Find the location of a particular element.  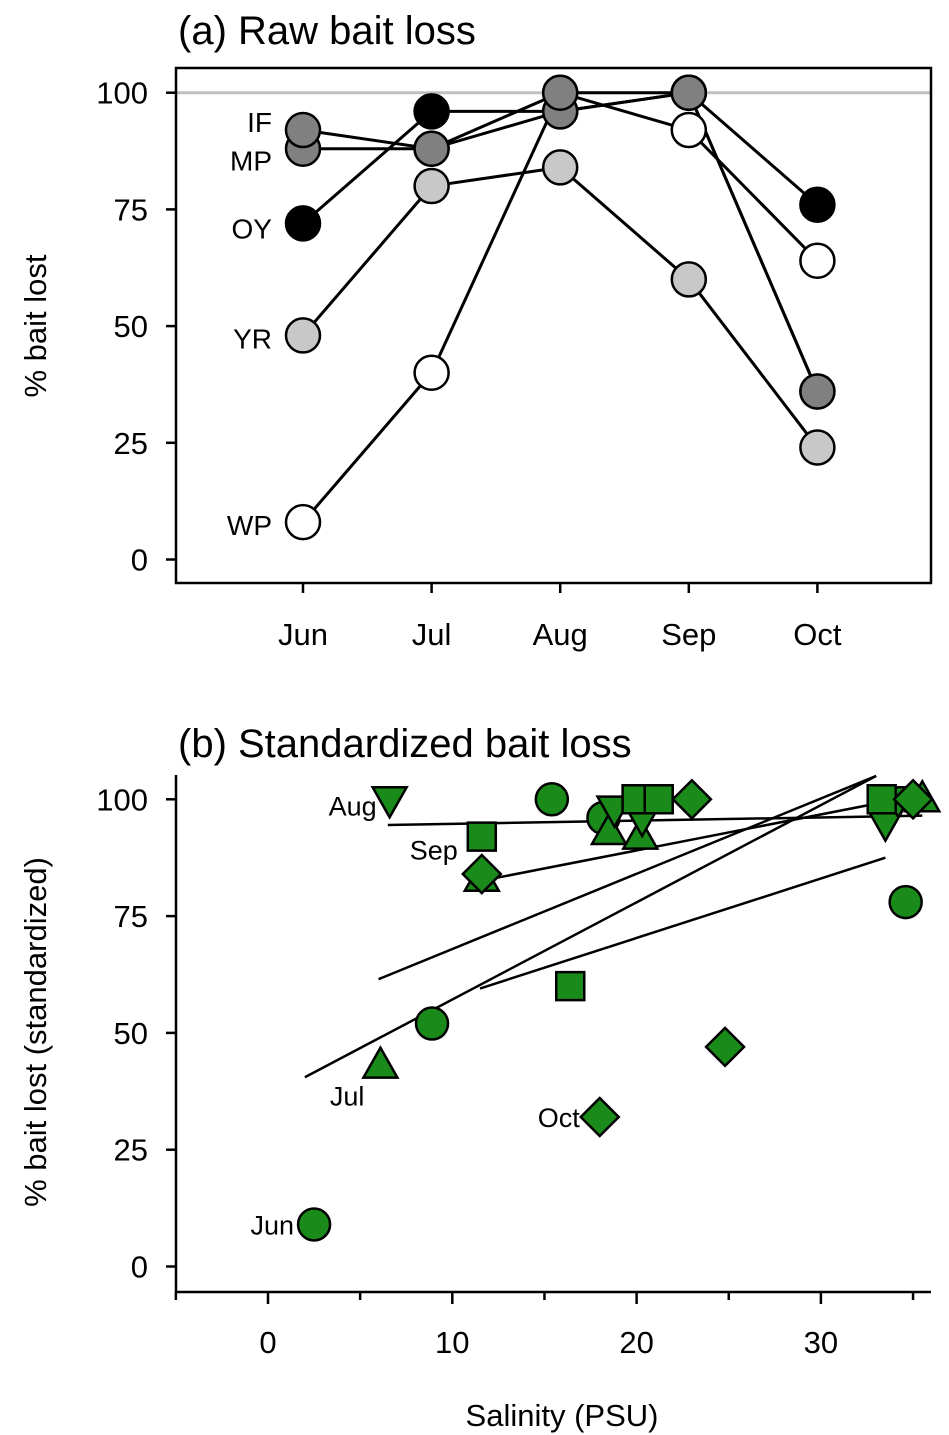

x-tick-label: 0 is located at coordinates (267, 1342).